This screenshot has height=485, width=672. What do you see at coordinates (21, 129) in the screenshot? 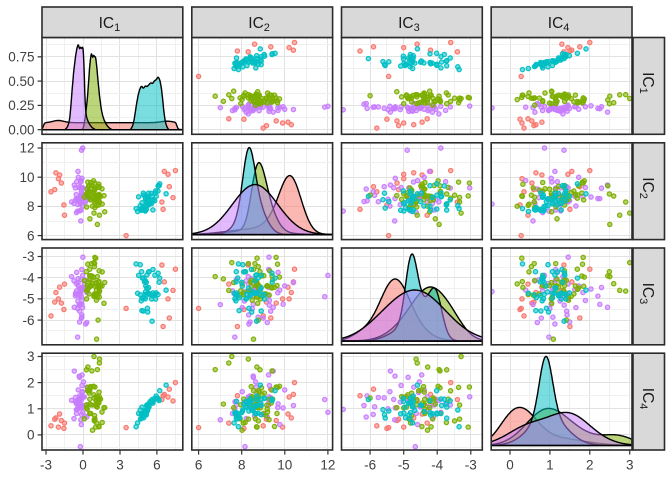
I see `svg-text: 0.00` at bounding box center [21, 129].